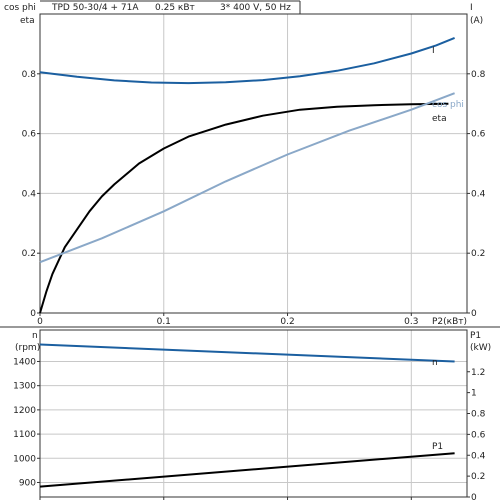 This screenshot has width=500, height=500. What do you see at coordinates (435, 363) in the screenshot?
I see `series-label-n: n` at bounding box center [435, 363].